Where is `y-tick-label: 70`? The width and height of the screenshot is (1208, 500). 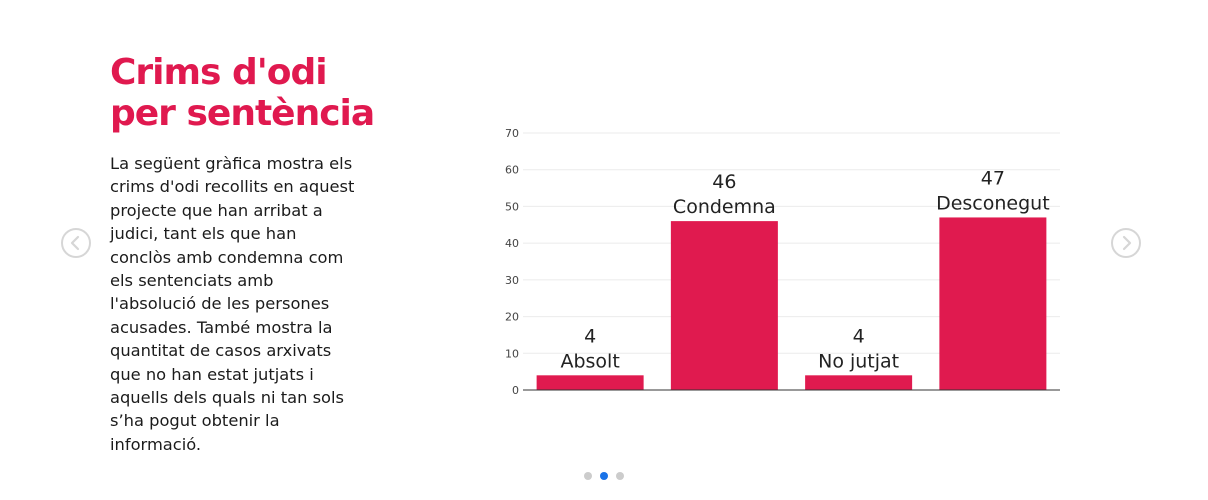 y-tick-label: 70 is located at coordinates (512, 133).